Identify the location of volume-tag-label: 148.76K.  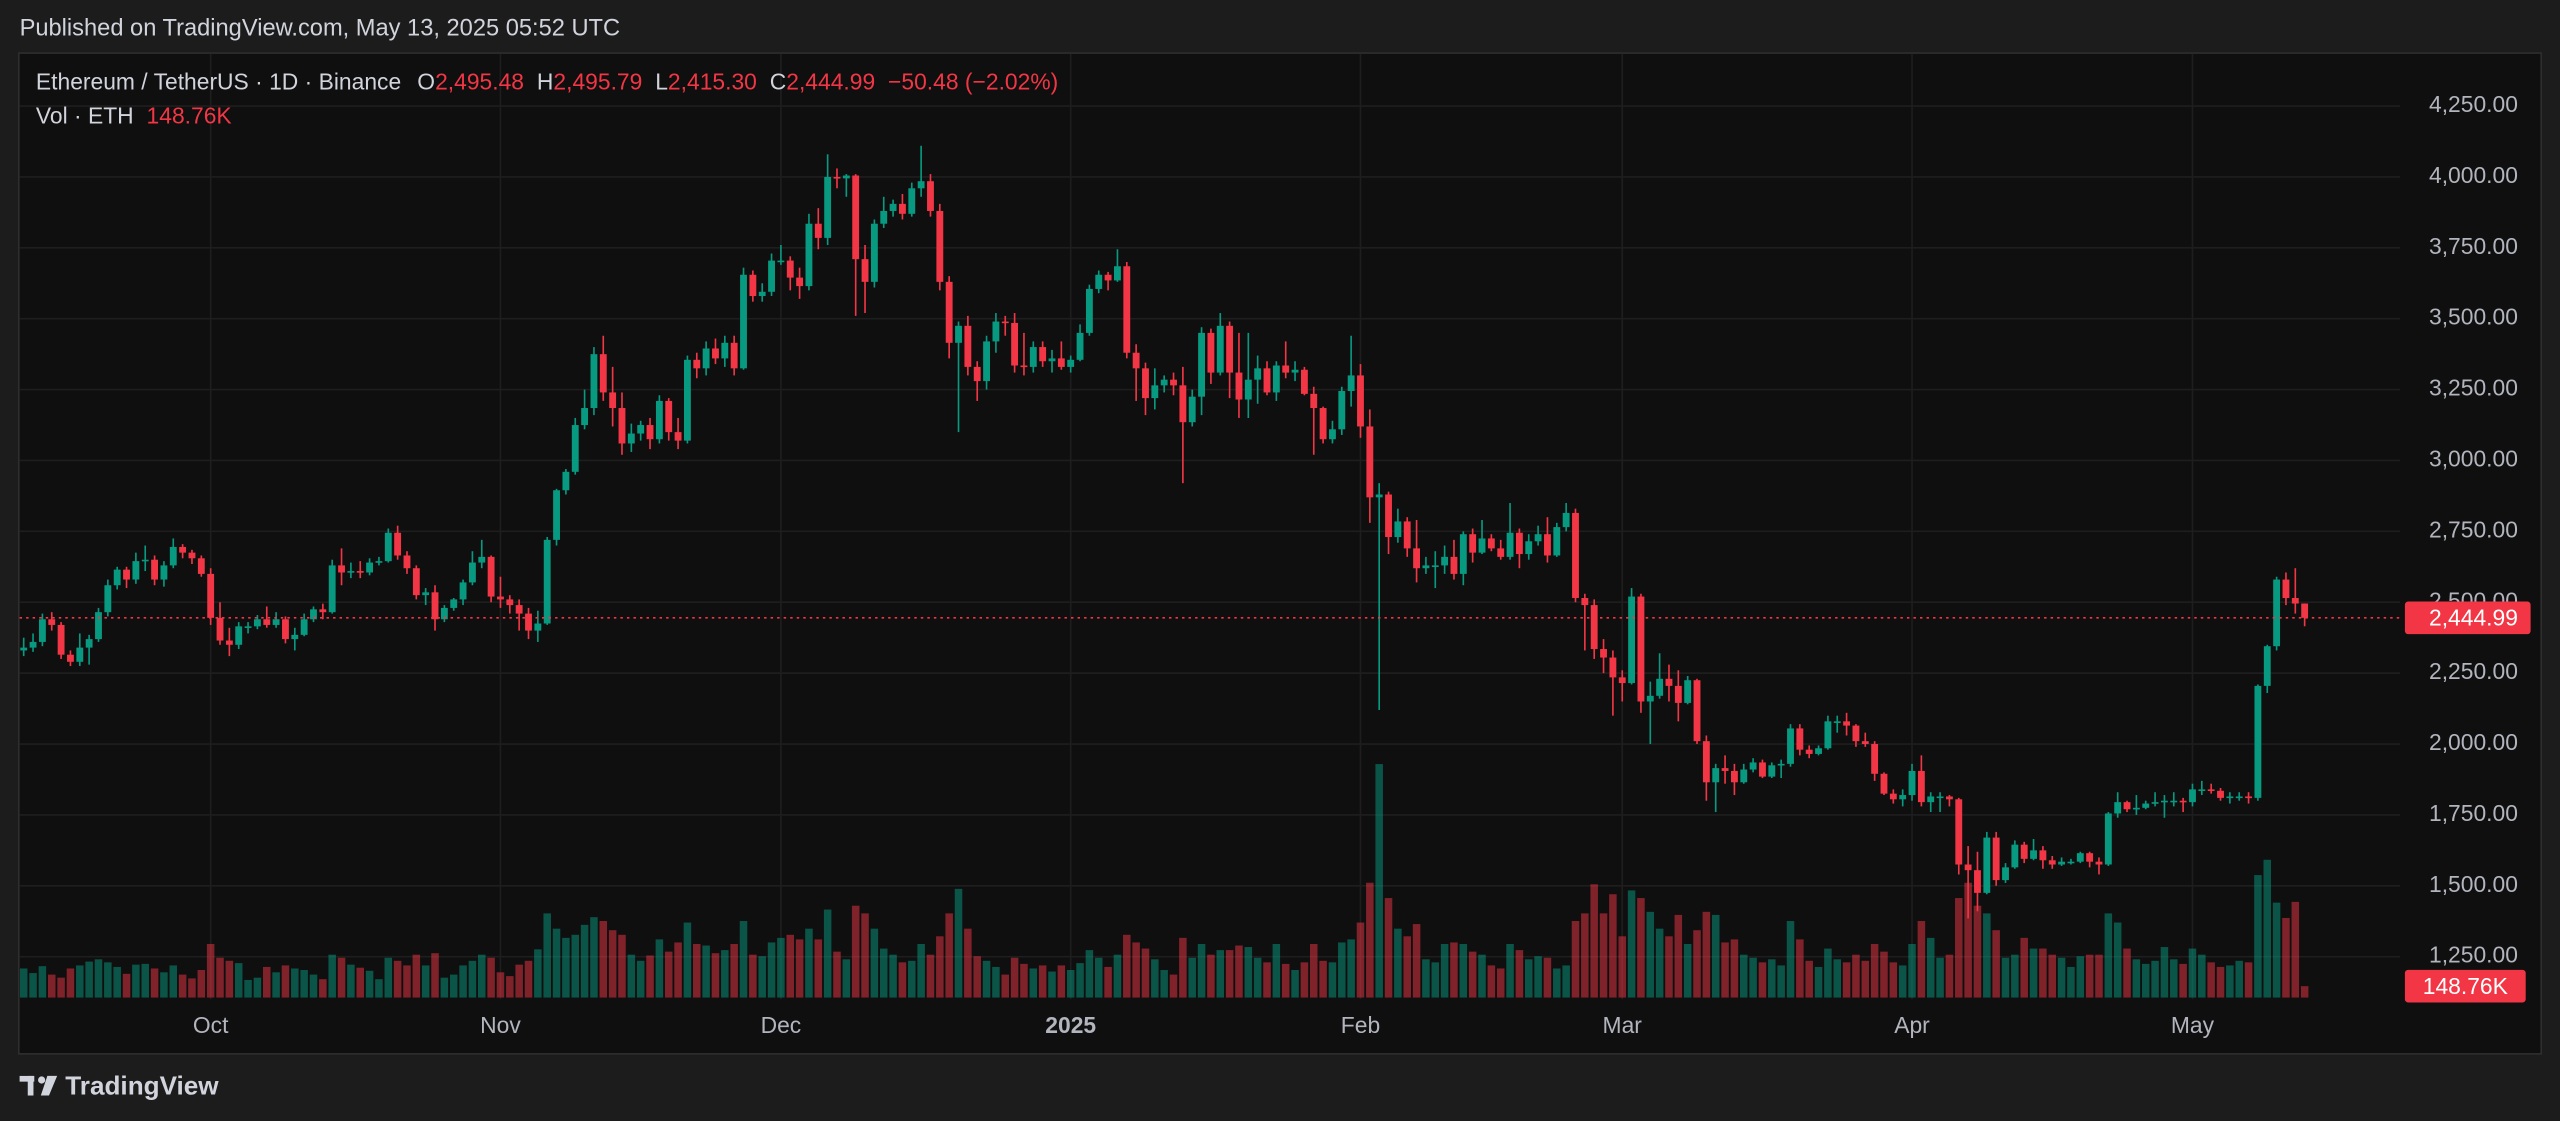
(2465, 986).